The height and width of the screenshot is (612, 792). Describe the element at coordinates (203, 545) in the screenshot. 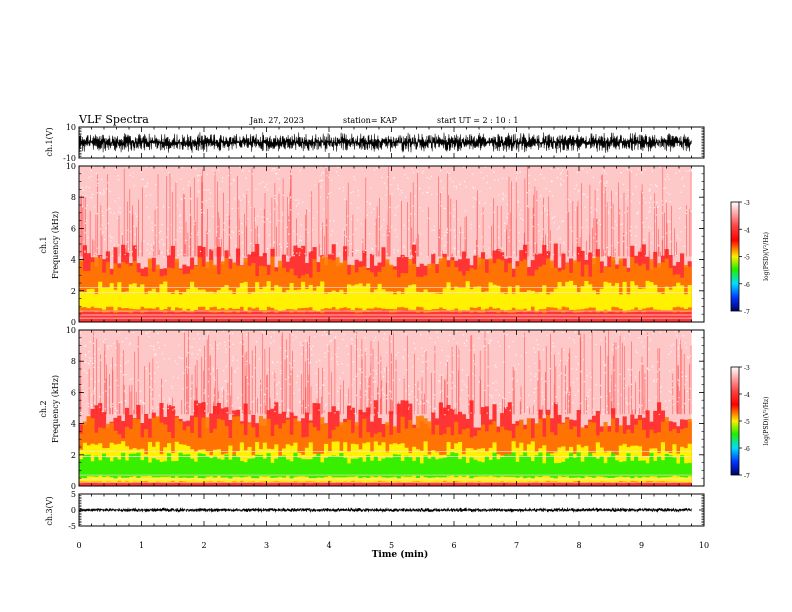

I see `x-tick-label: 2` at that location.